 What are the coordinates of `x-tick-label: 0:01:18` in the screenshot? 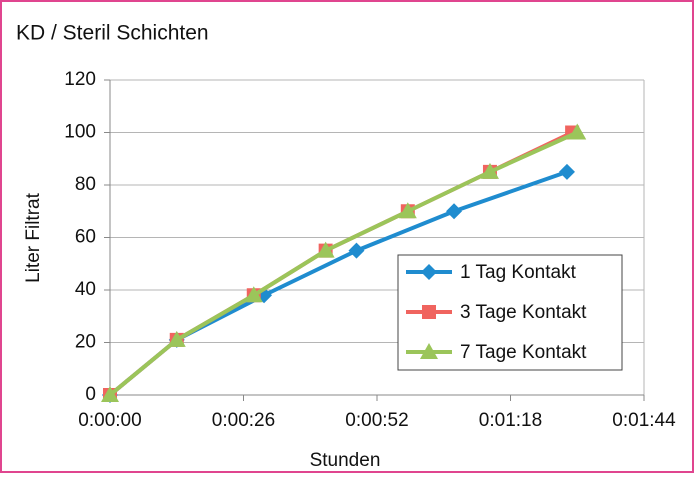 It's located at (510, 420).